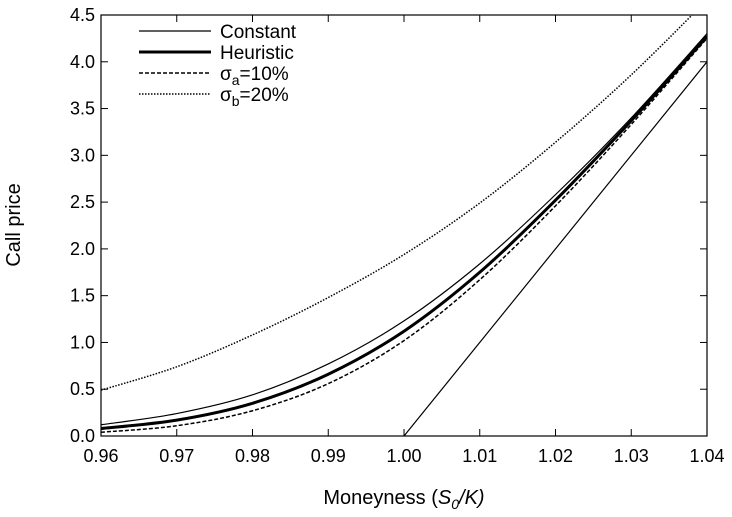 The image size is (732, 517). I want to click on x-tick-label: 0.97, so click(176, 456).